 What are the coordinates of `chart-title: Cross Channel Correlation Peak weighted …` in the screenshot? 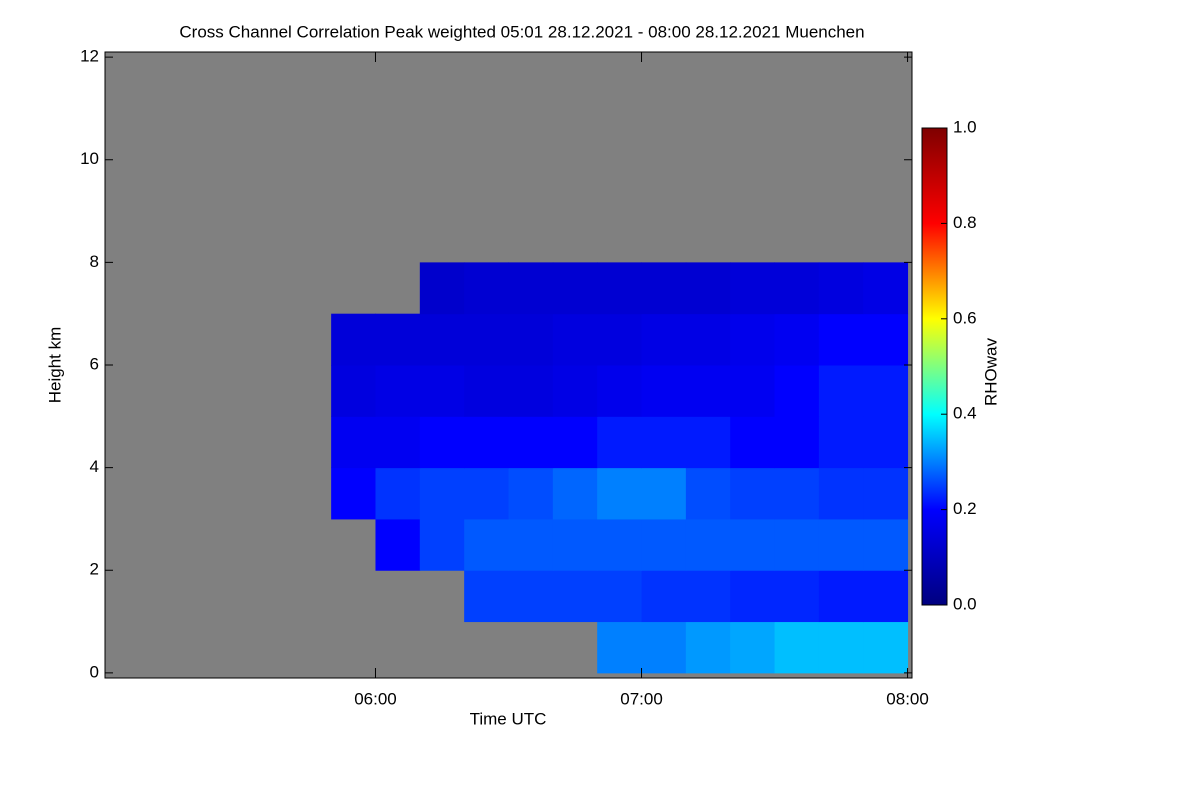 It's located at (521, 31).